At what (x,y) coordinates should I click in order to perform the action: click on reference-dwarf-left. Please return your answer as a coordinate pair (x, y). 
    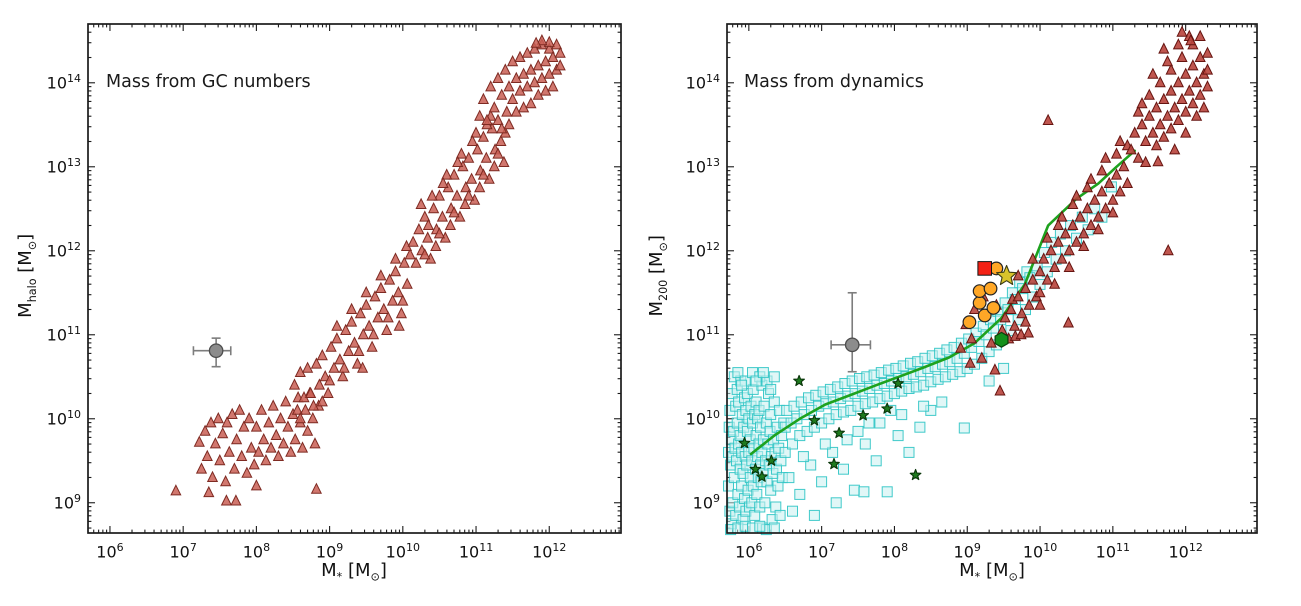
    Looking at the image, I should click on (212, 352).